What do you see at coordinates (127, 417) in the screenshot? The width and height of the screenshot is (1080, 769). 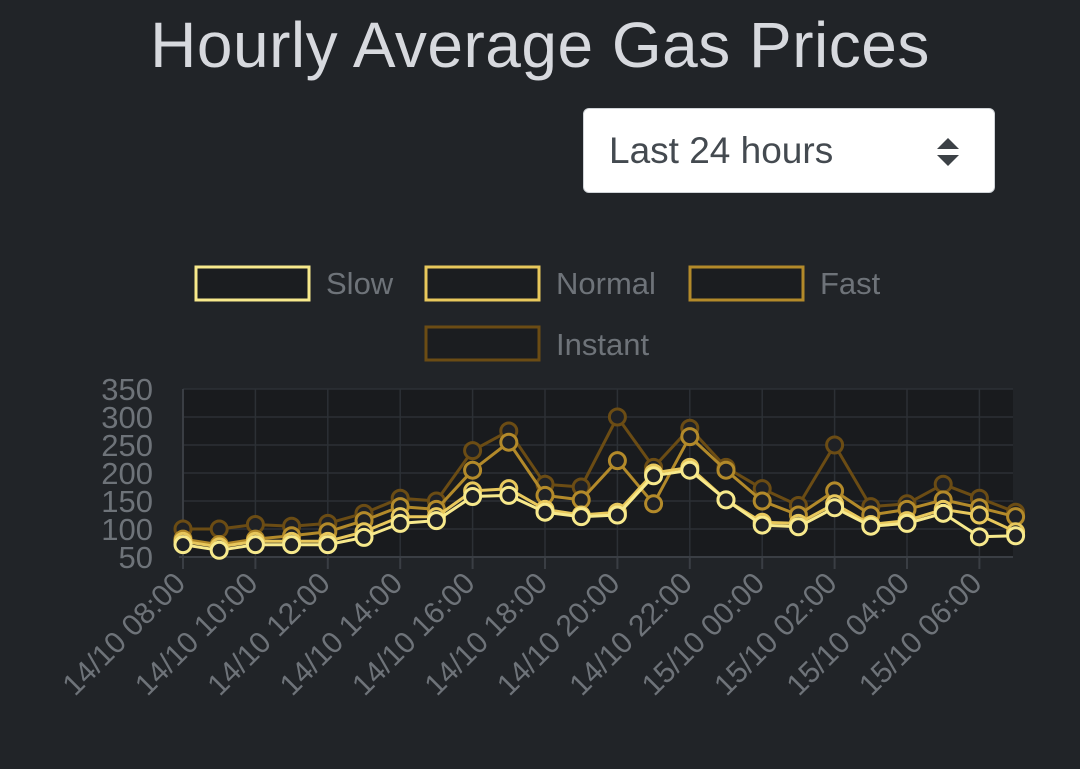 I see `y-tick-label: 300` at bounding box center [127, 417].